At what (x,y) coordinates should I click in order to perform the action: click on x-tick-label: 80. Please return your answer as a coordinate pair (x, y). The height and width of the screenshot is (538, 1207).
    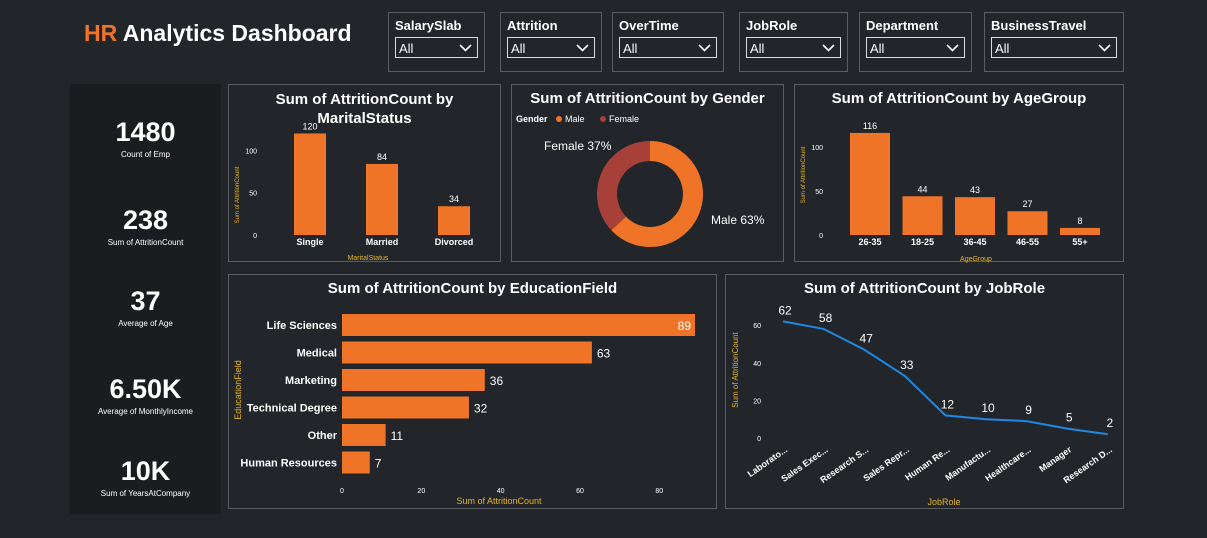
    Looking at the image, I should click on (659, 491).